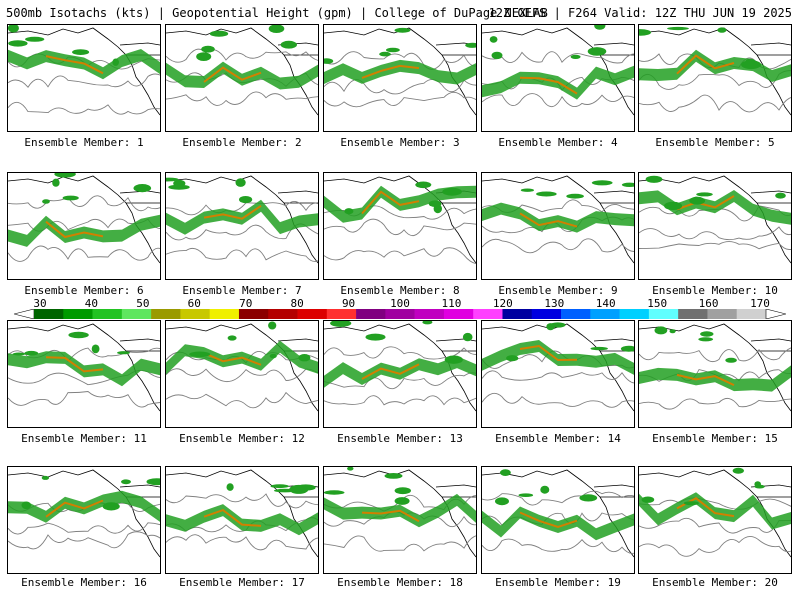  I want to click on color-bar-tick-label: 140, so click(605, 303).